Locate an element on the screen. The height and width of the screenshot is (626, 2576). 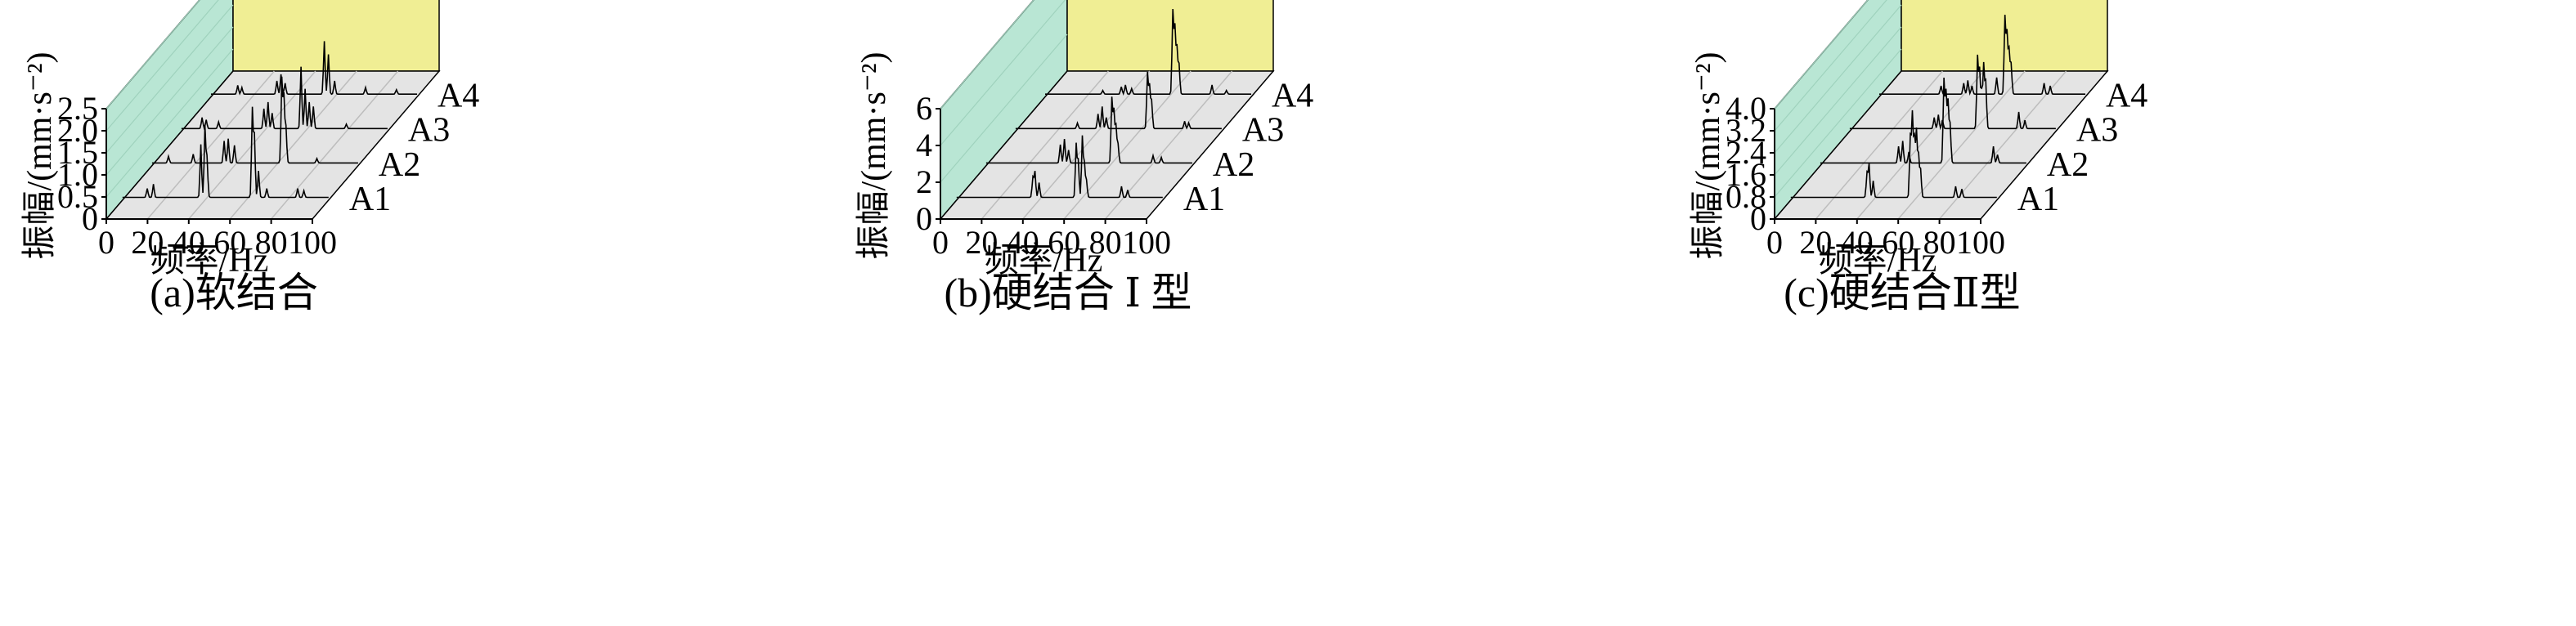
y-tick-label: 6 is located at coordinates (924, 108).